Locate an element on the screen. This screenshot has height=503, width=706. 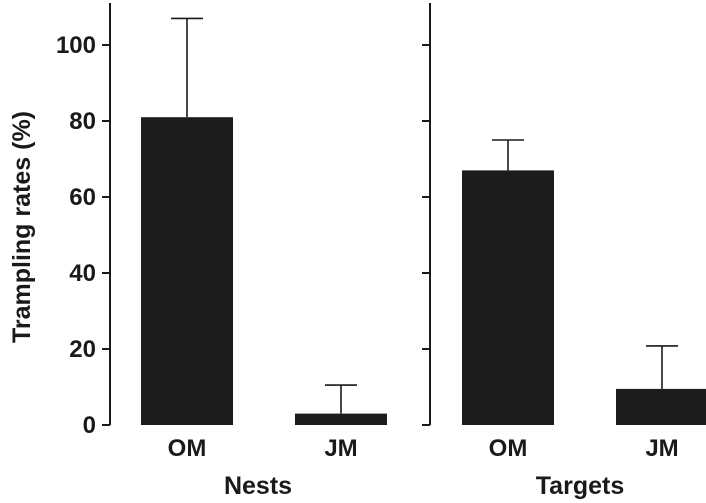
y-tick-label-20: 20 is located at coordinates (82, 349).